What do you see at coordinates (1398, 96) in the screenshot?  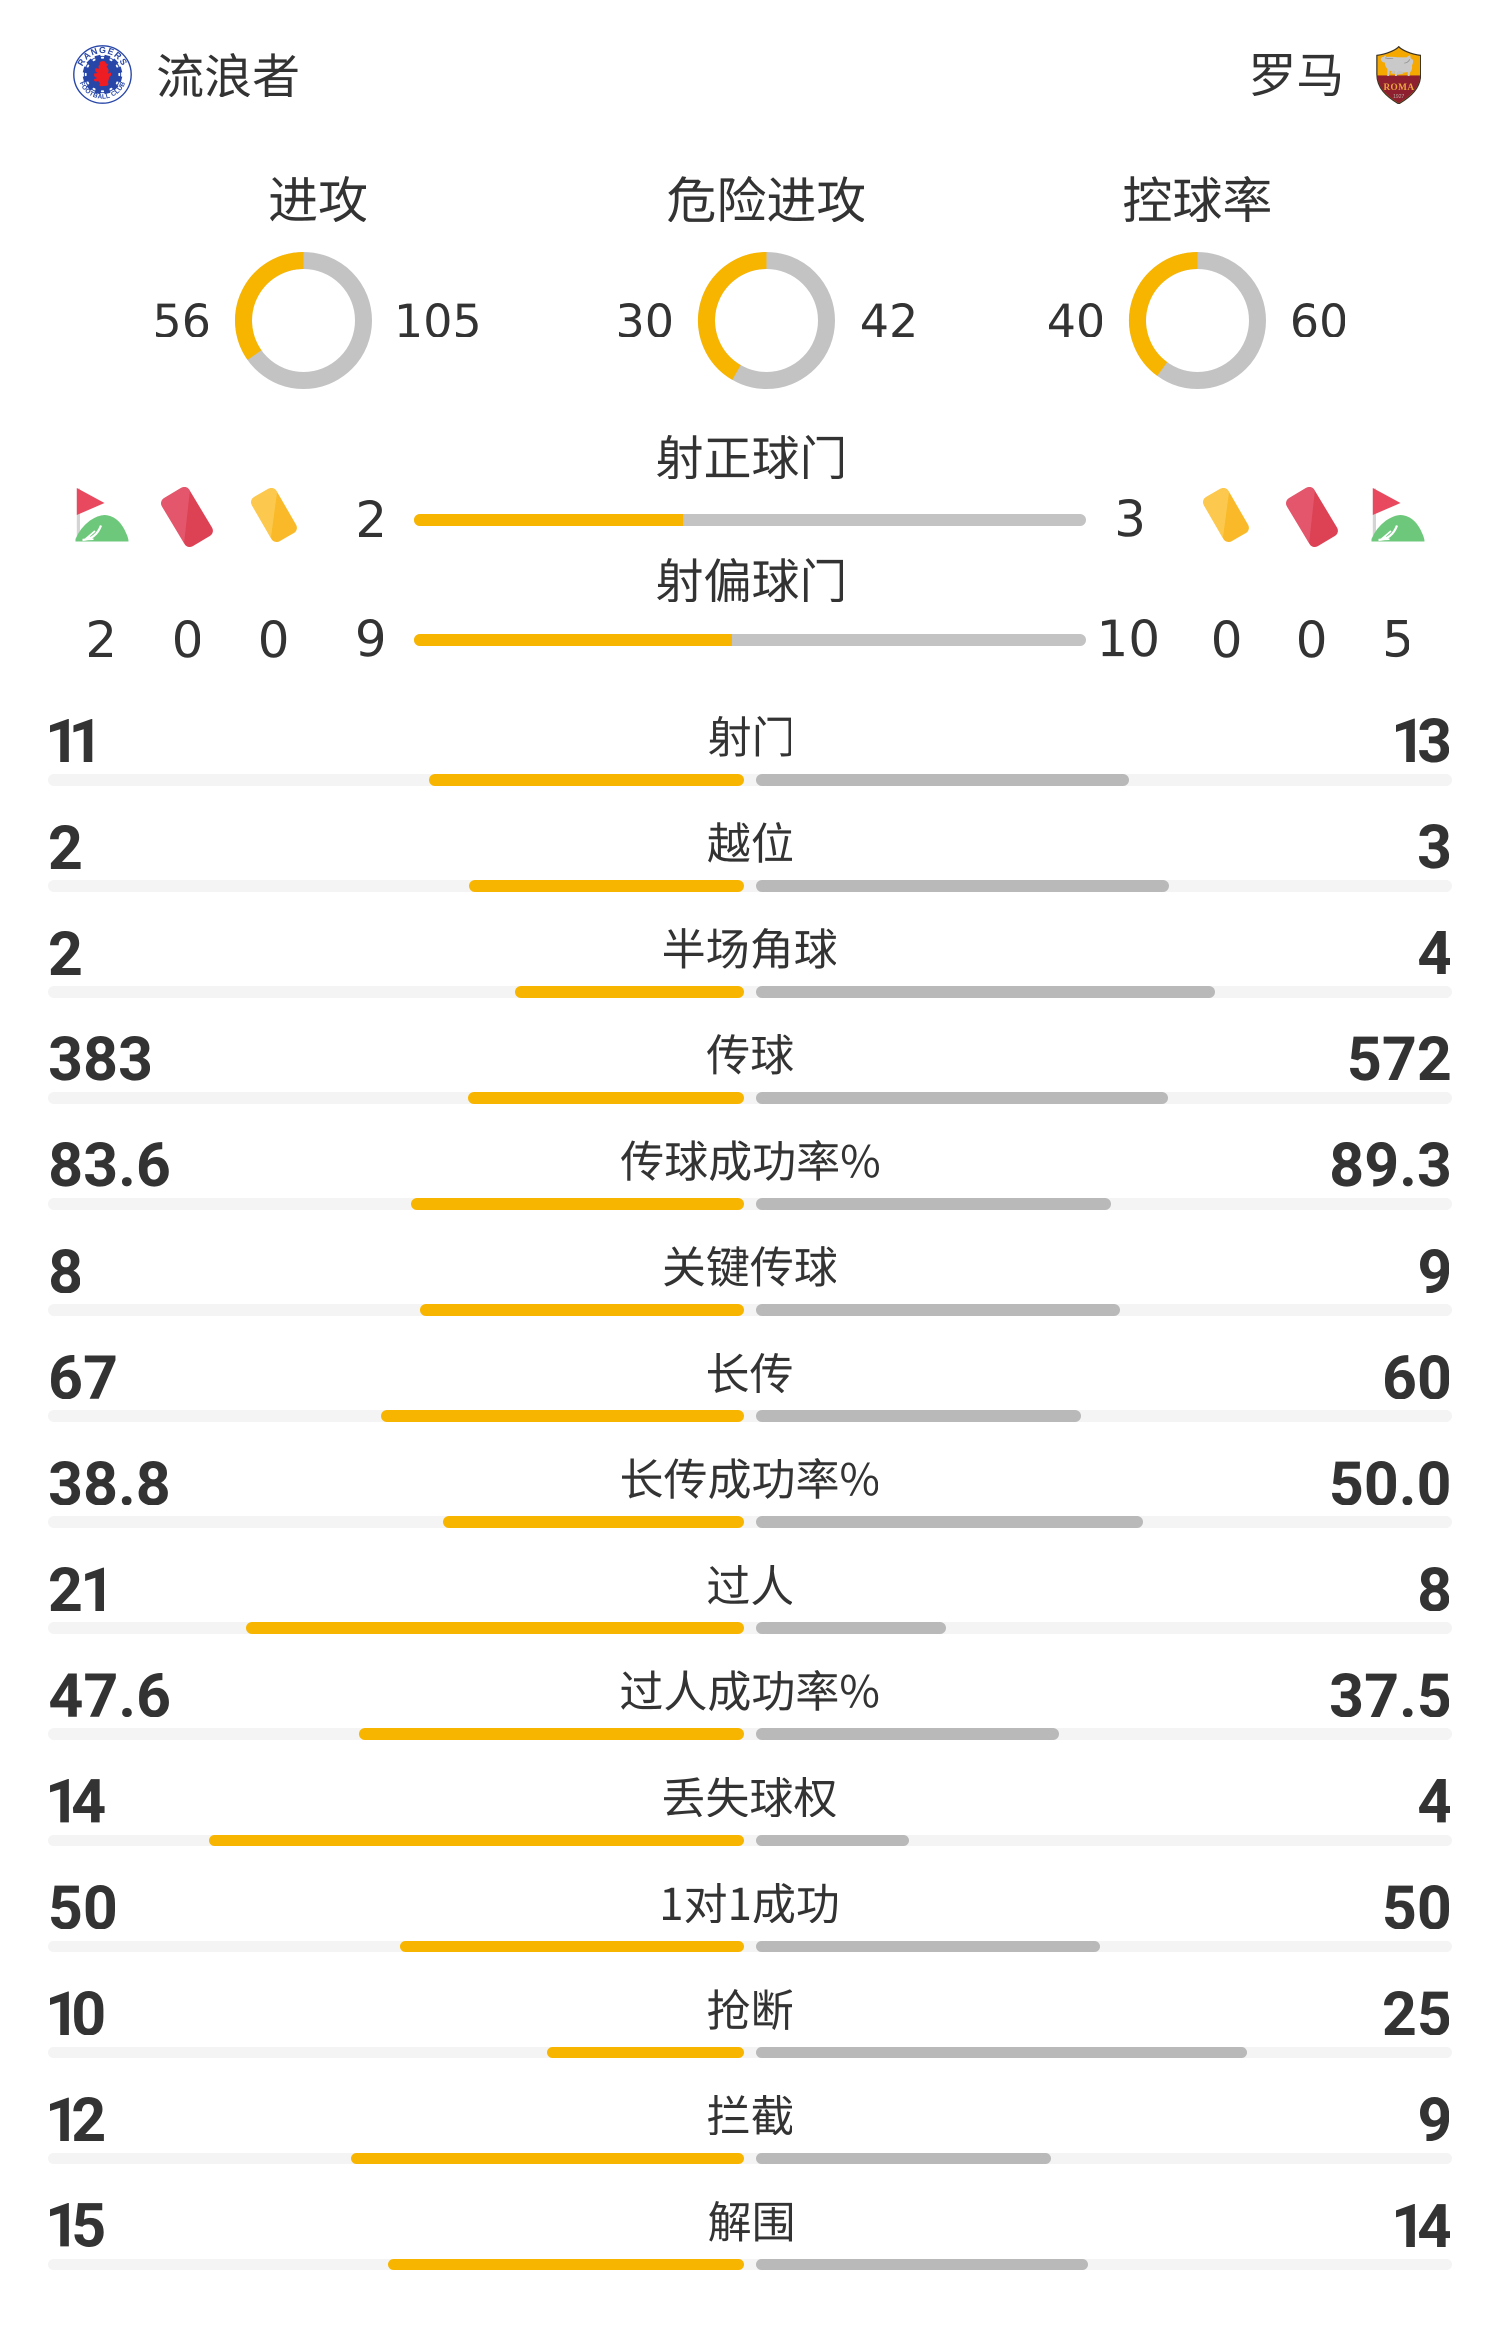 I see `svg-text: 1927` at bounding box center [1398, 96].